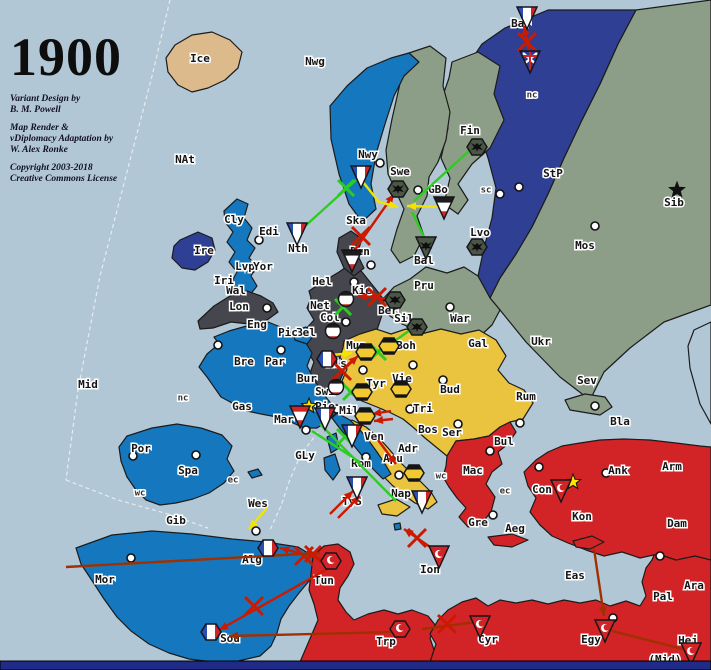 This screenshot has height=670, width=711. Describe the element at coordinates (355, 665) in the screenshot. I see `map-bottom-border` at that location.